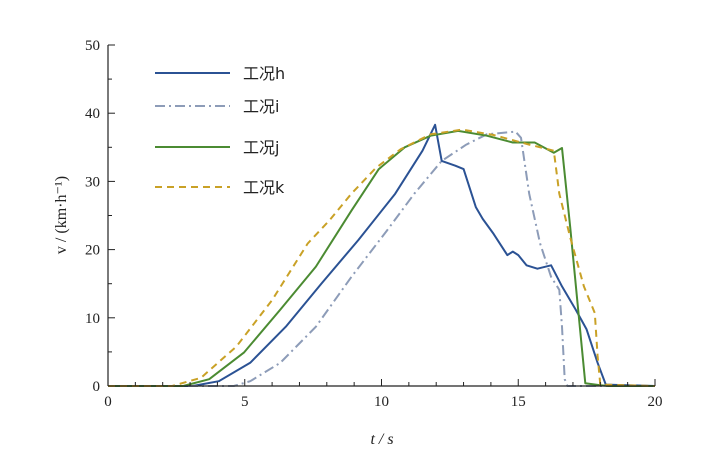 Image resolution: width=725 pixels, height=461 pixels. I want to click on legend-label: 工况h, so click(264, 73).